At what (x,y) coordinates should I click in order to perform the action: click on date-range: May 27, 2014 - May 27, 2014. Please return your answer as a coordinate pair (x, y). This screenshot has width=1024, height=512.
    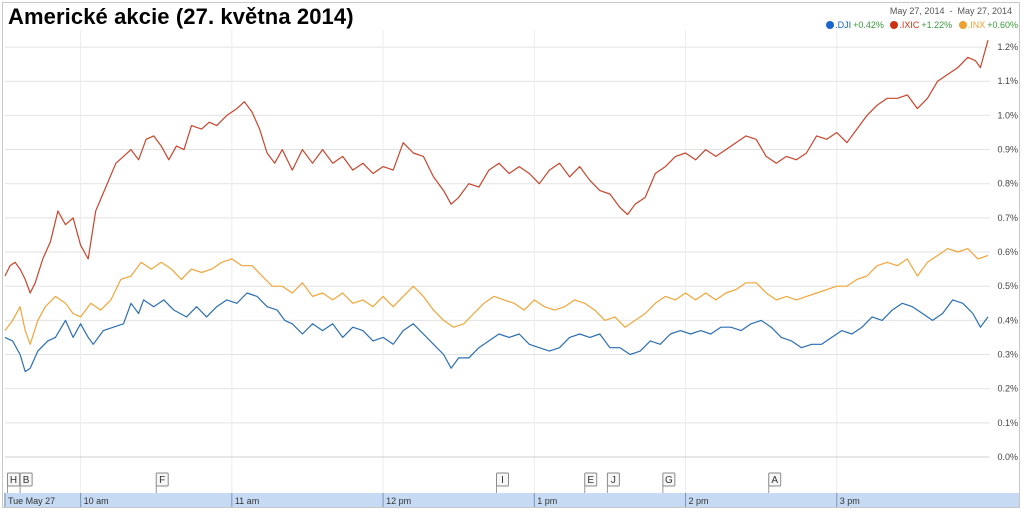
    Looking at the image, I should click on (950, 11).